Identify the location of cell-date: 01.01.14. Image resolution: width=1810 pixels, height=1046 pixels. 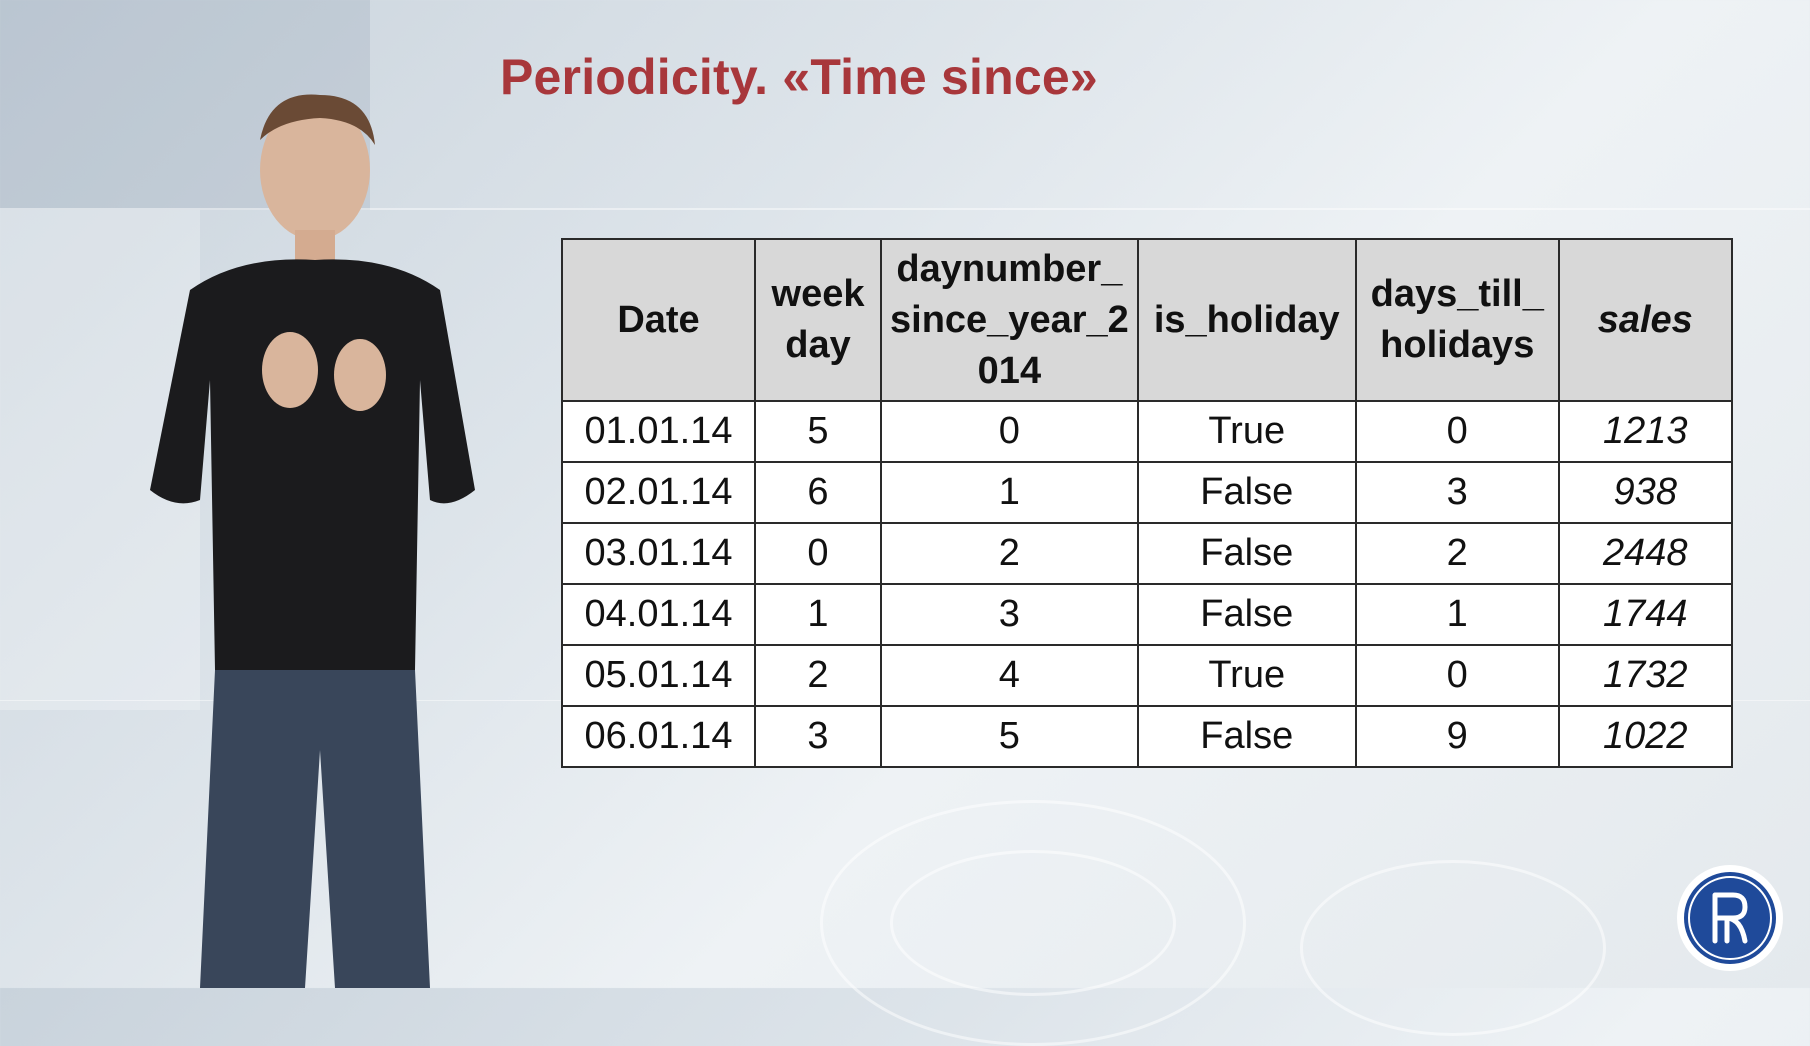
(658, 431).